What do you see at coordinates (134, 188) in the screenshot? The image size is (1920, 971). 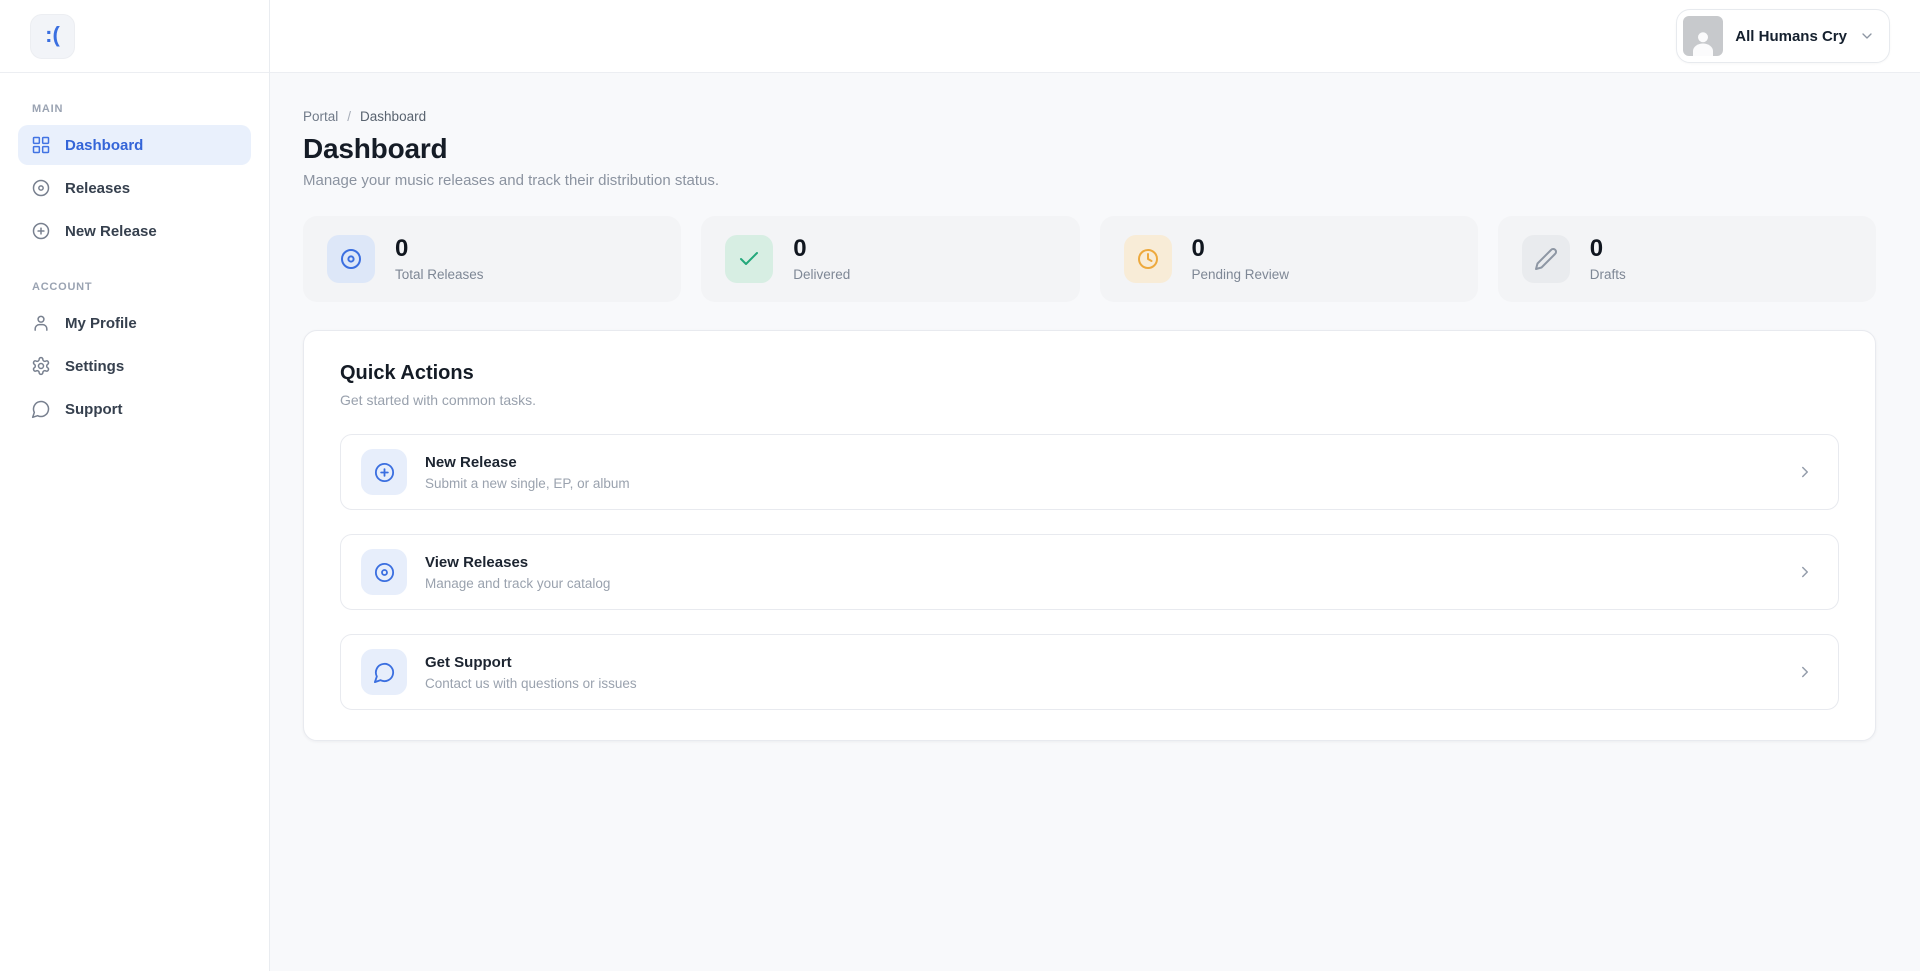 I see `sidebar-item-releases: Releases` at bounding box center [134, 188].